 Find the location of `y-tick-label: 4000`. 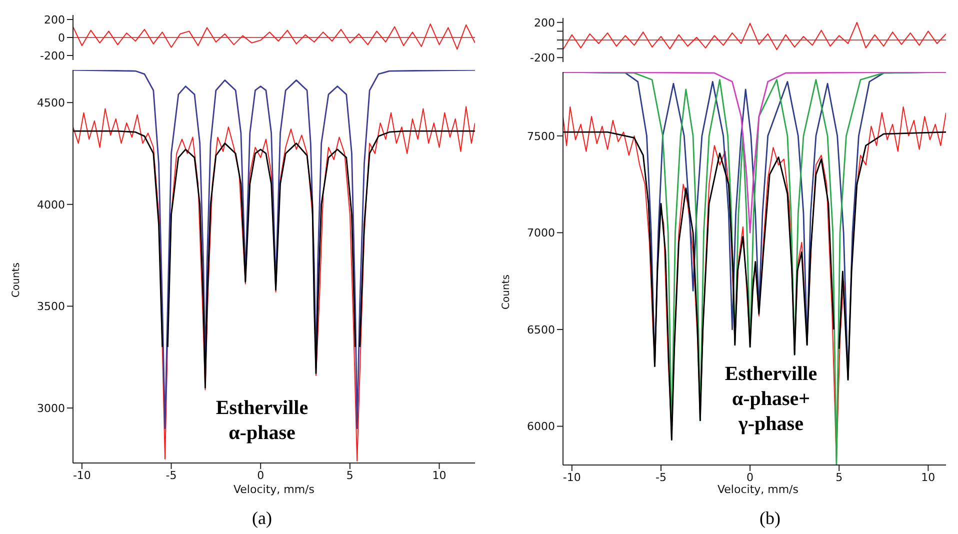

y-tick-label: 4000 is located at coordinates (51, 205).